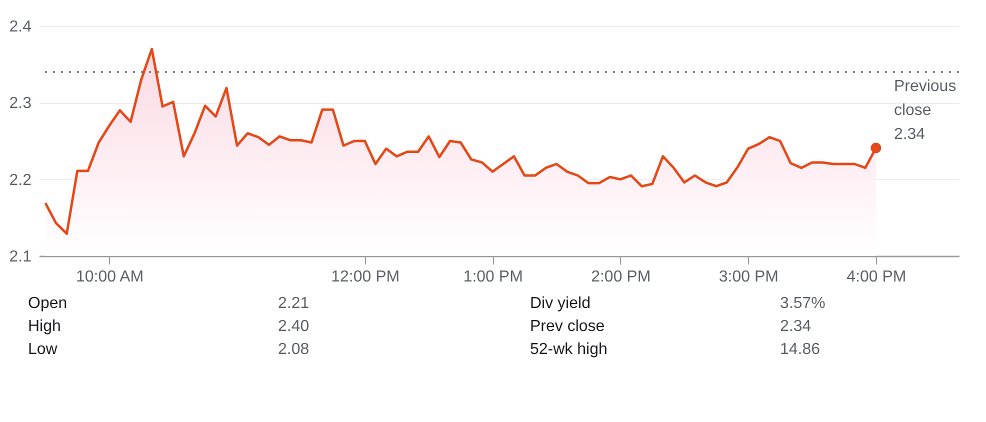 This screenshot has height=422, width=986. I want to click on y-tick-label: 2.3, so click(20, 103).